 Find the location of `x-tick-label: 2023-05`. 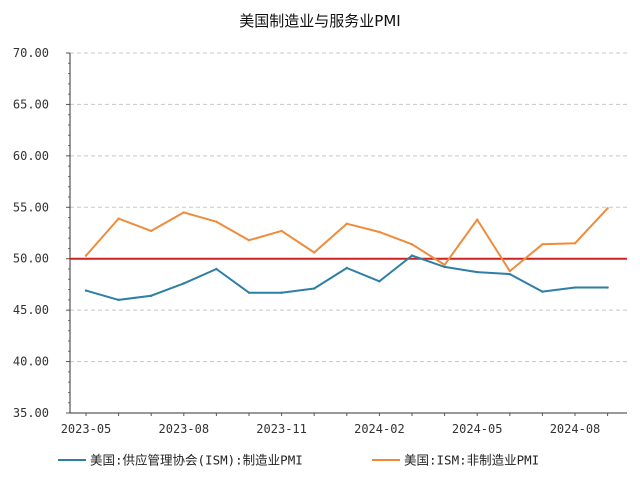

x-tick-label: 2023-05 is located at coordinates (86, 429).